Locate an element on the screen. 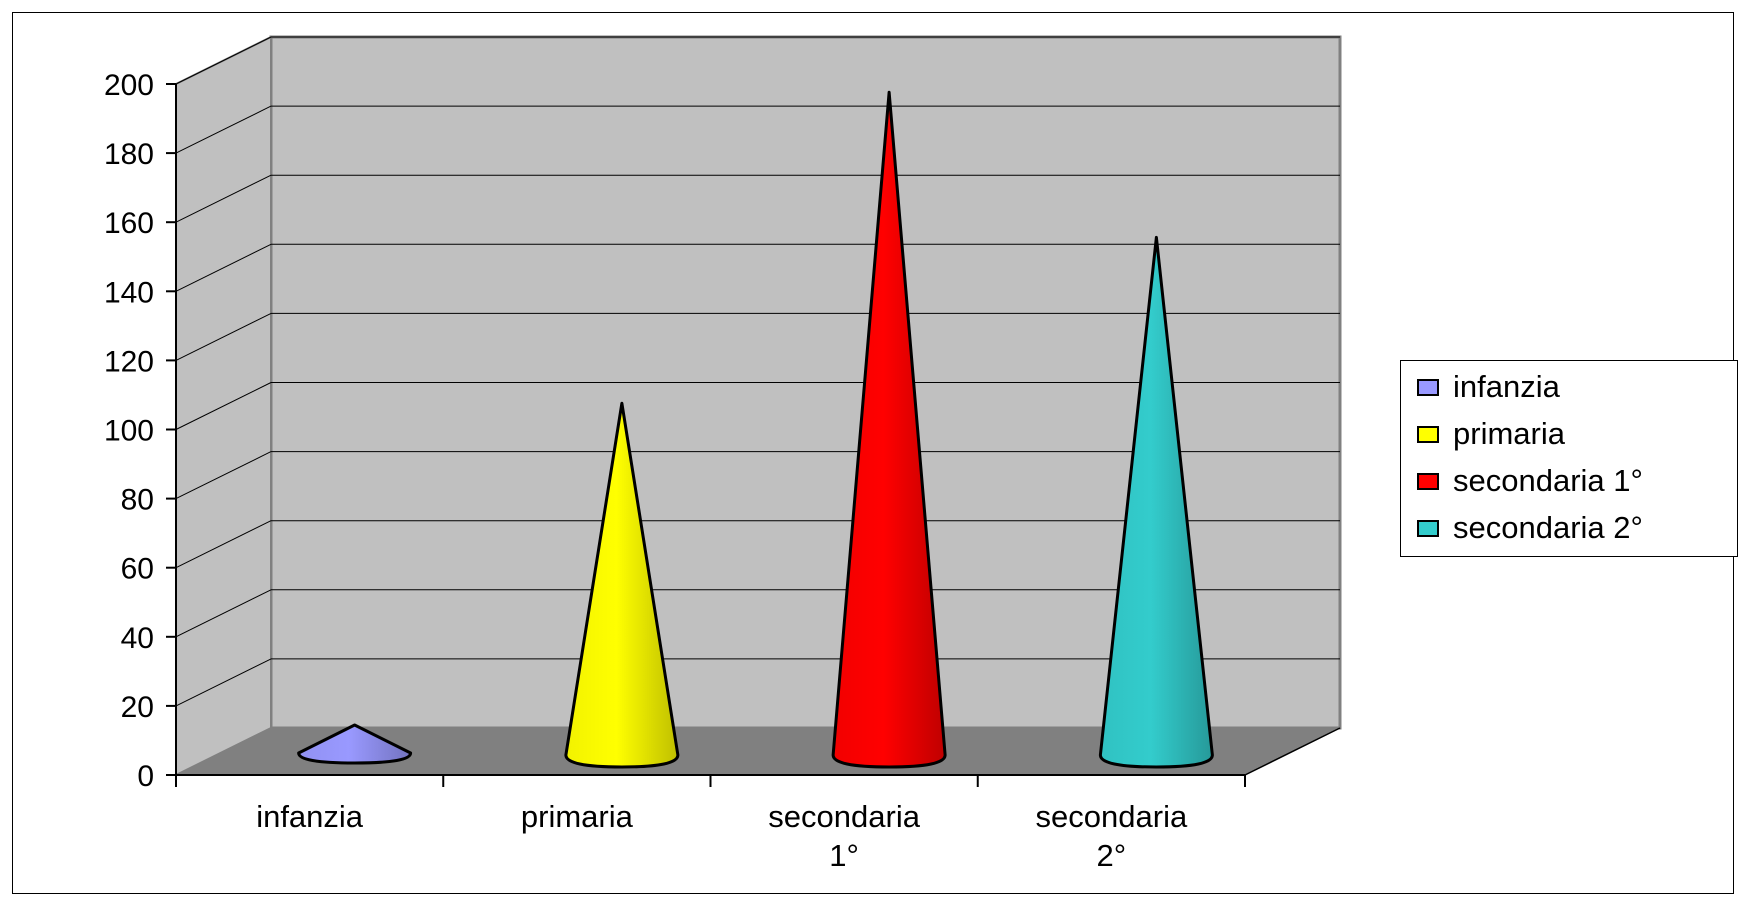 The image size is (1742, 902). cone-1-body is located at coordinates (355, 744).